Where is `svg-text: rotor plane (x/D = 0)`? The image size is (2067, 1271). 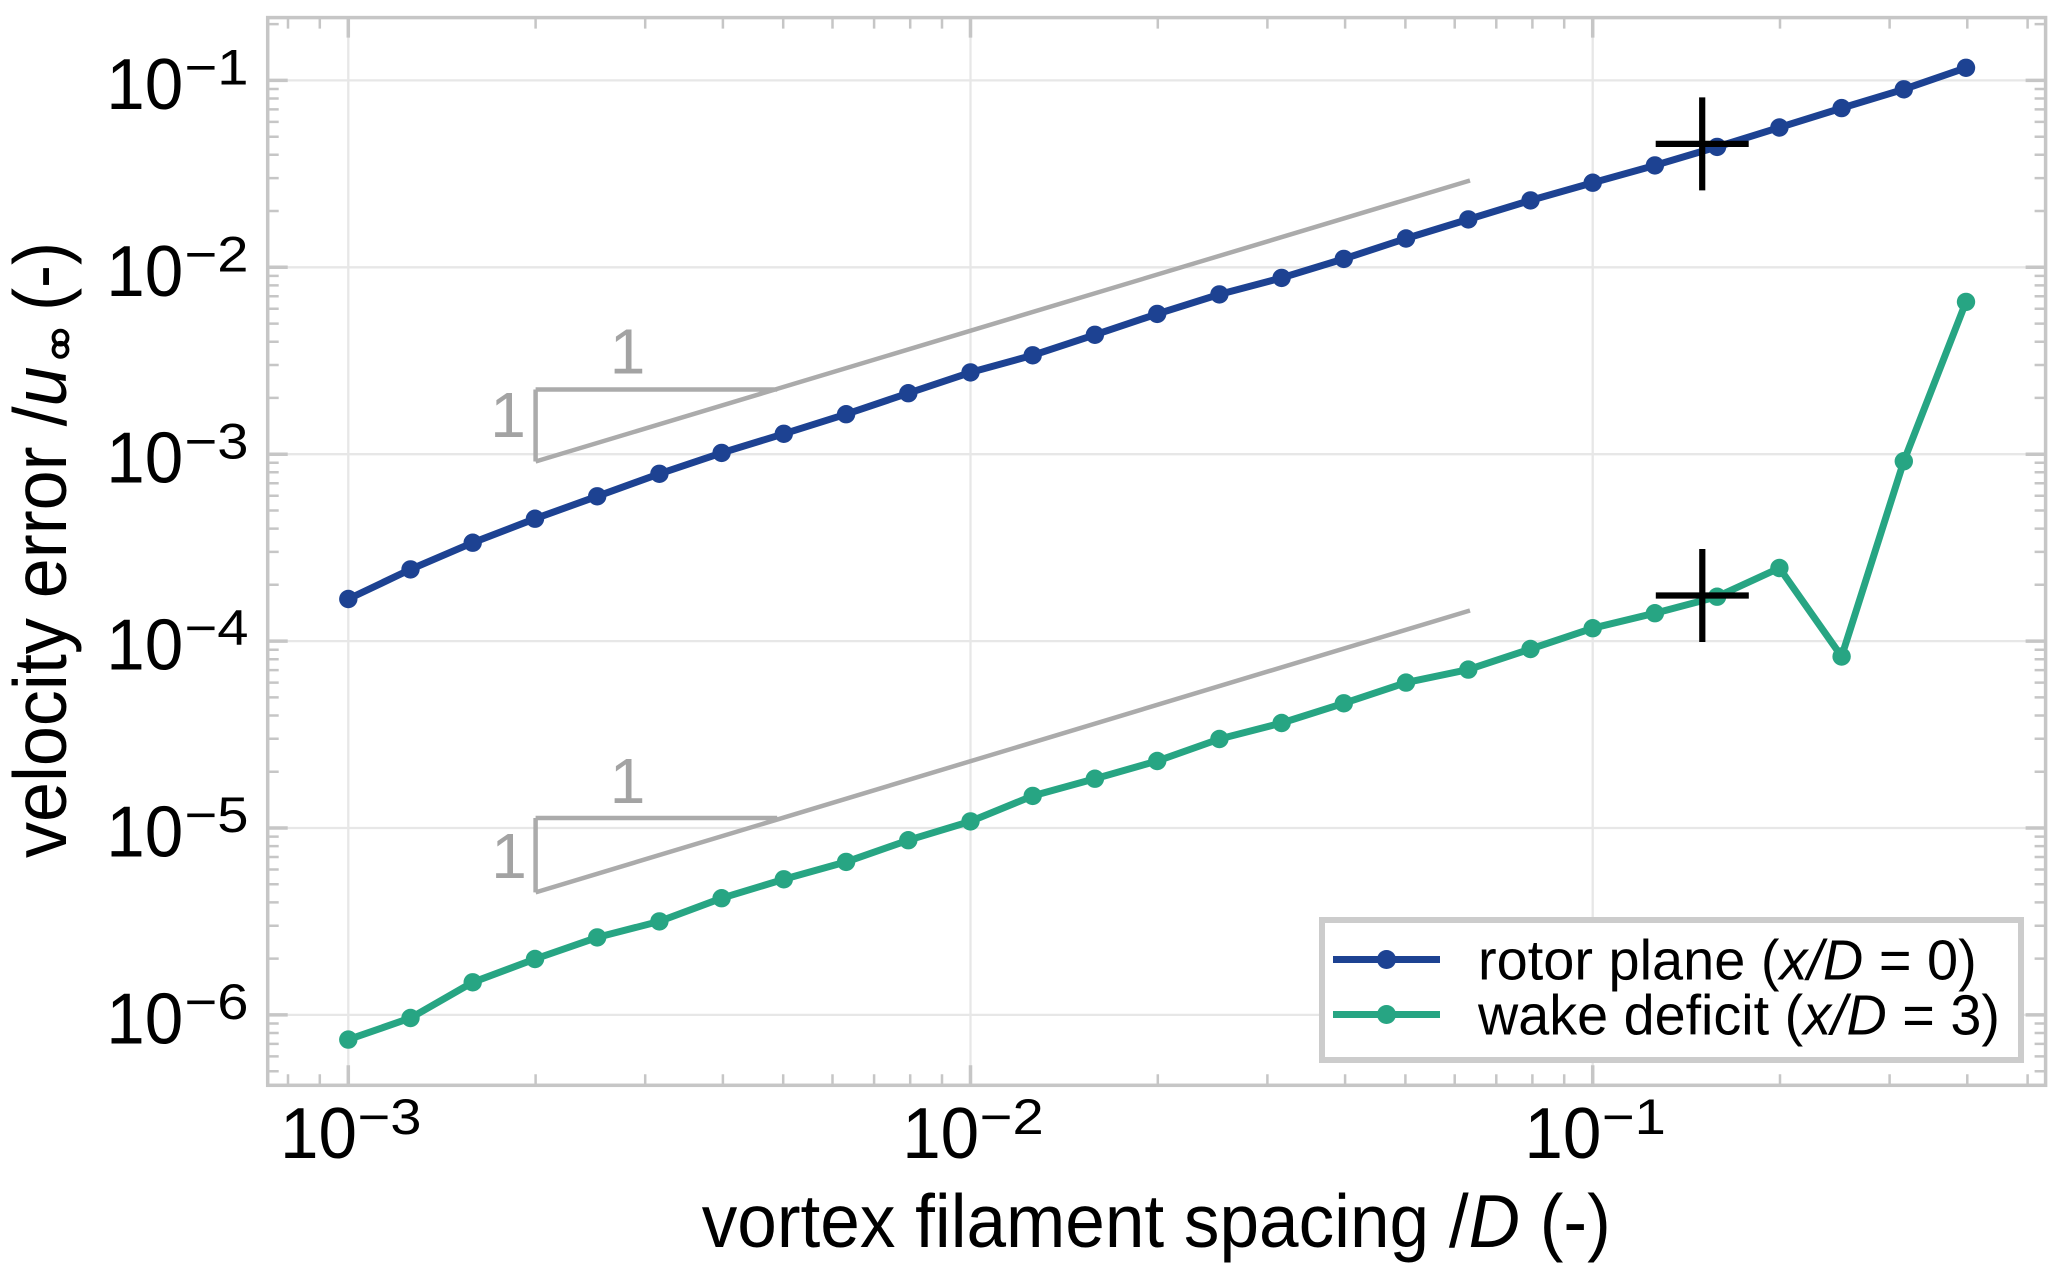
svg-text: rotor plane (x/D = 0) is located at coordinates (1727, 960).